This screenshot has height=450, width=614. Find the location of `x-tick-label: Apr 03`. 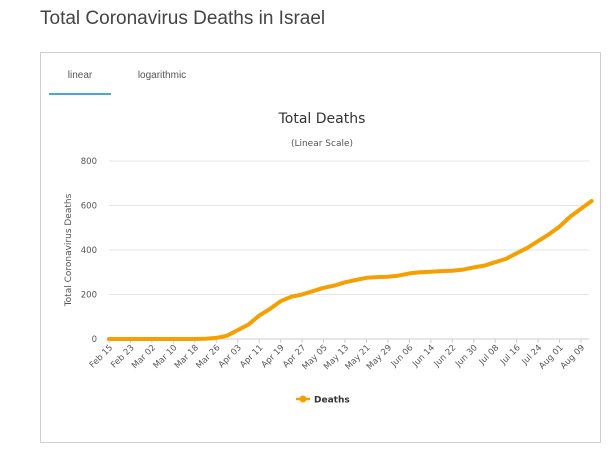

x-tick-label: Apr 03 is located at coordinates (230, 356).